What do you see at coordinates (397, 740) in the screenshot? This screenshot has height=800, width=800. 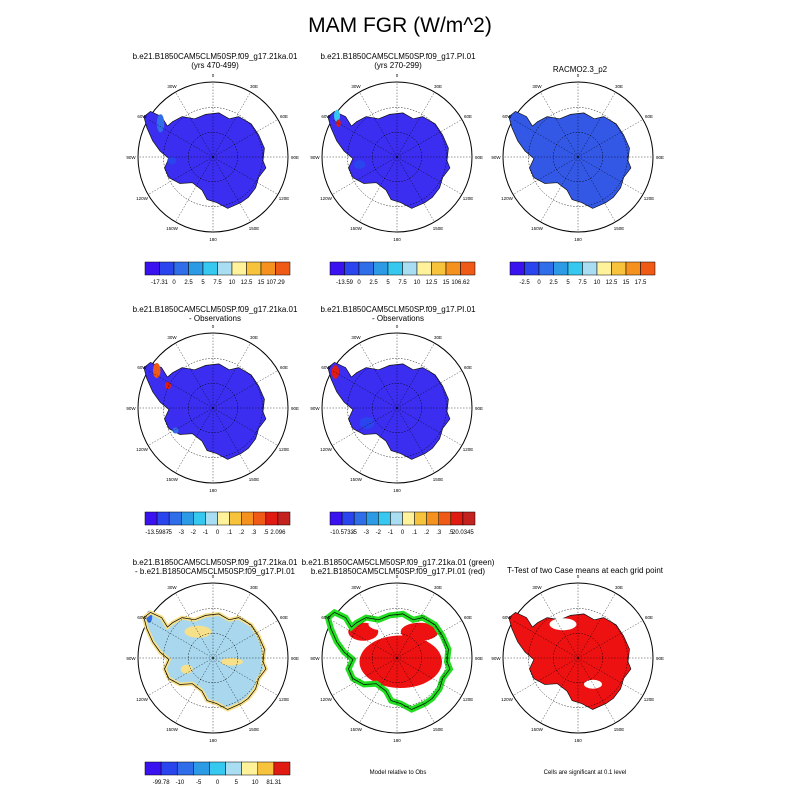 I see `panel-7-lon-label-7: 180` at bounding box center [397, 740].